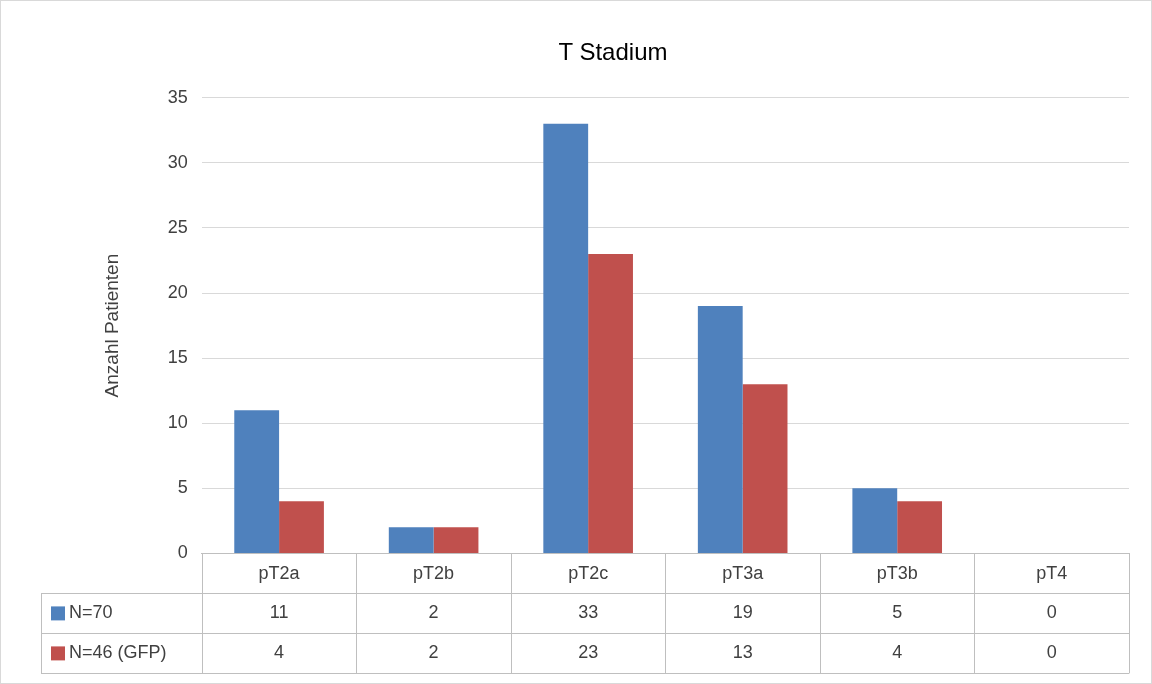 The image size is (1152, 684). What do you see at coordinates (177, 161) in the screenshot?
I see `y-tick-label: 30` at bounding box center [177, 161].